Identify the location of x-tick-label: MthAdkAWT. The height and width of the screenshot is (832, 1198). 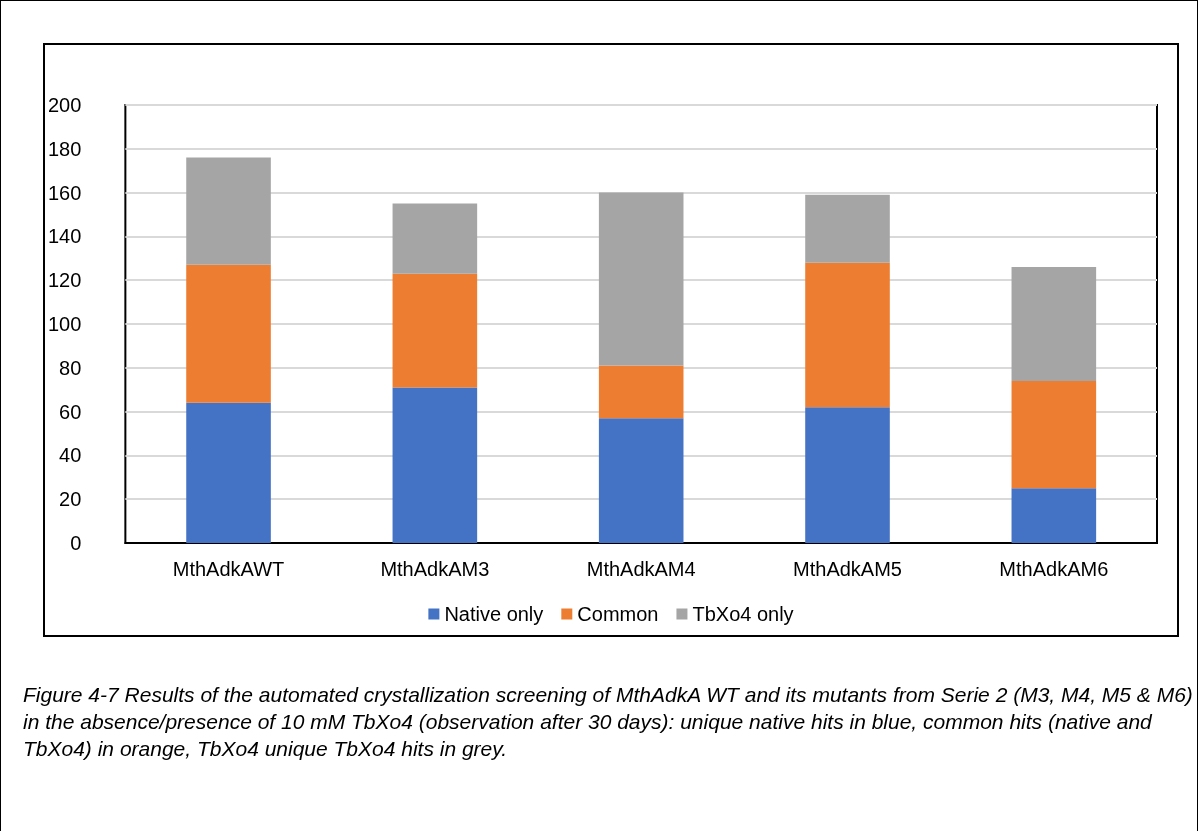
(228, 569).